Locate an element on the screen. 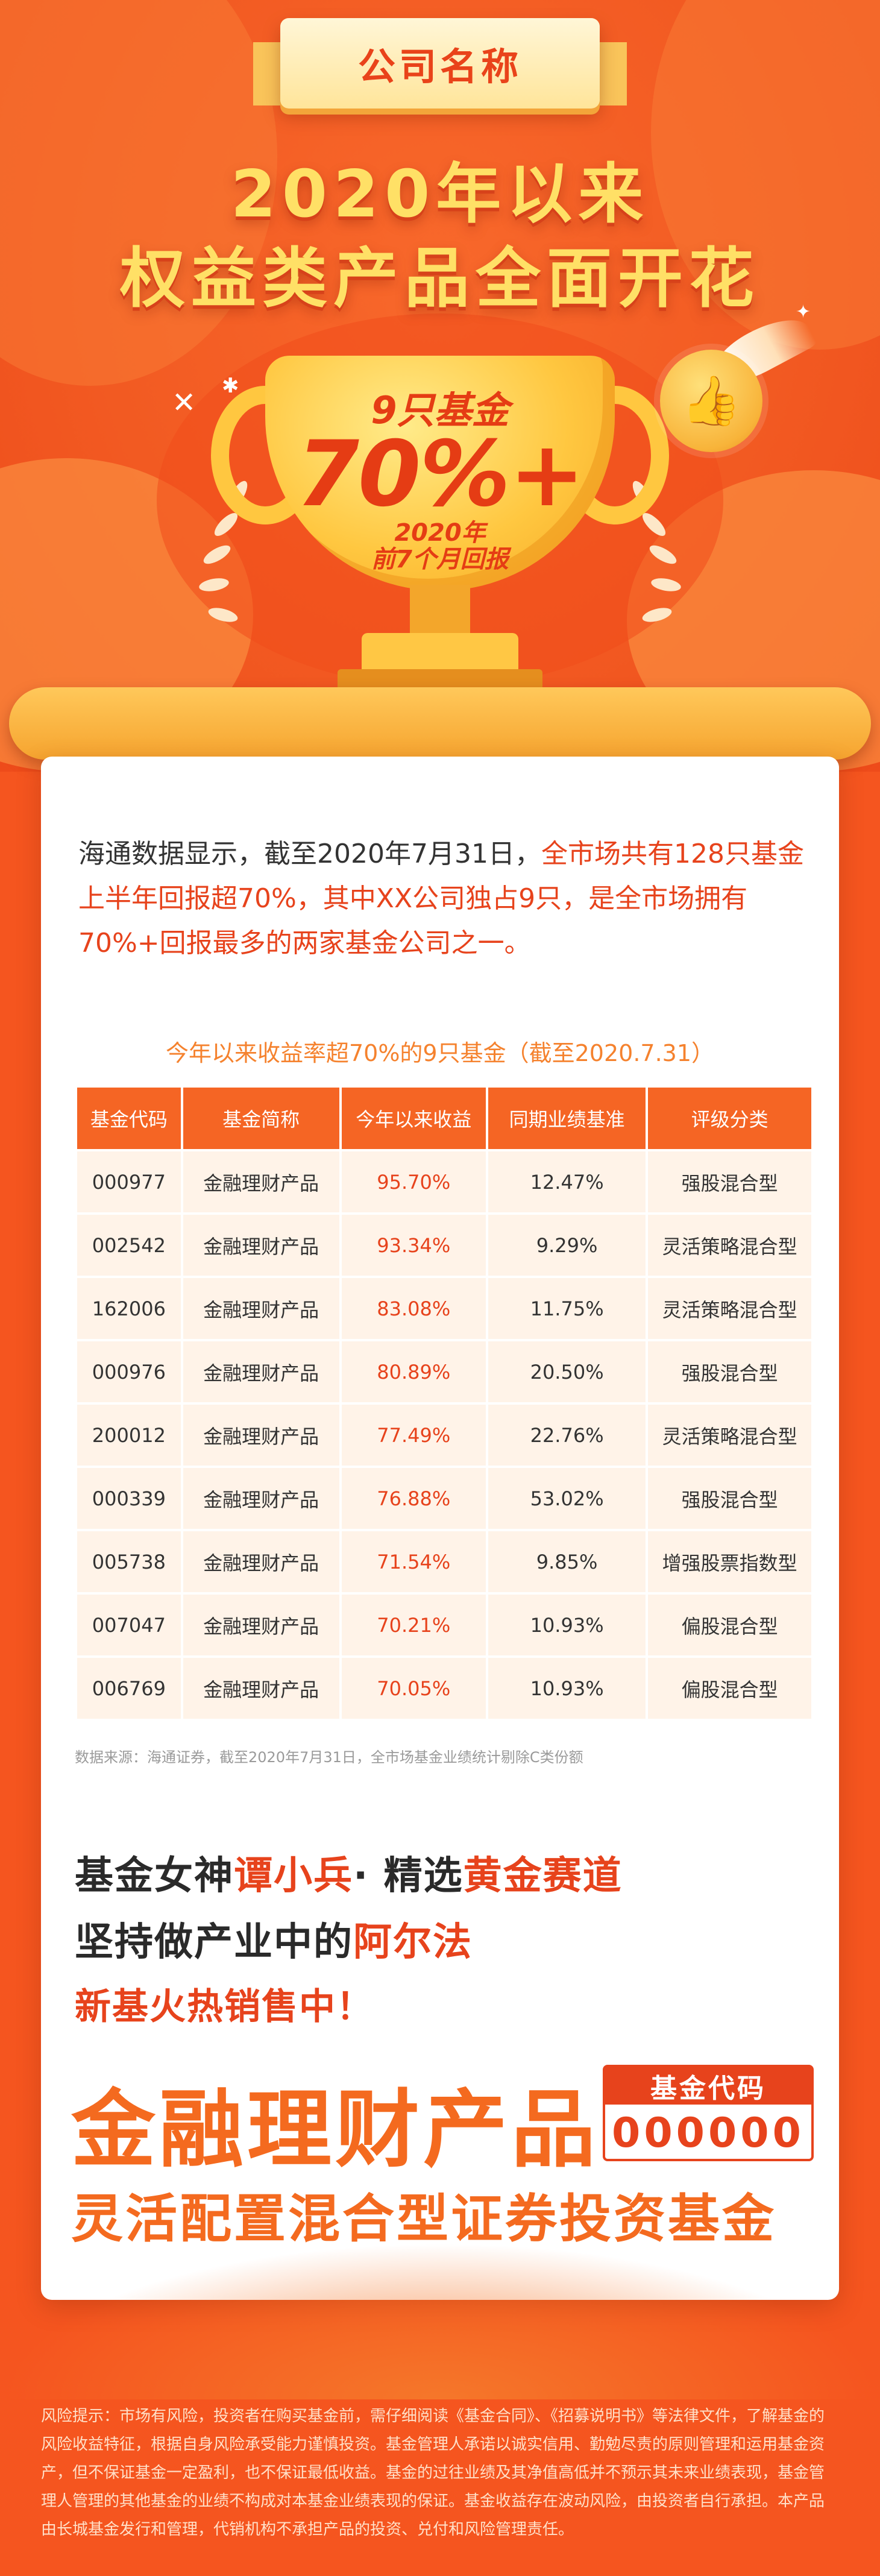  fund-ytd-return: 95.70% is located at coordinates (413, 1181).